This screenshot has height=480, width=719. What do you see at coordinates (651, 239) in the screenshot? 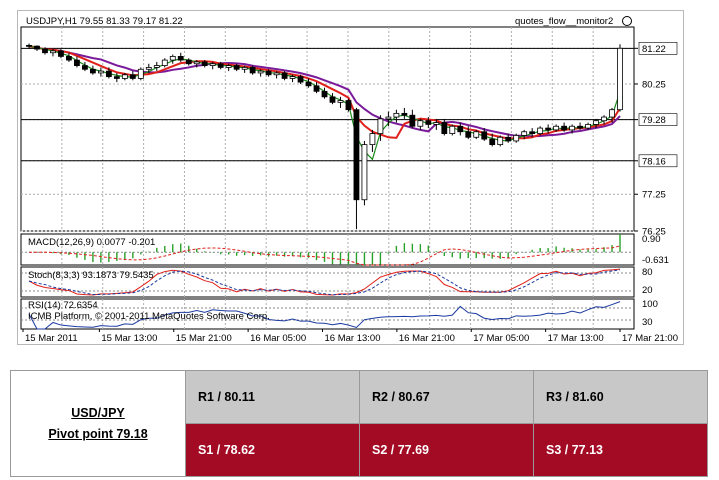
I see `macd-tick-label: 0.90` at bounding box center [651, 239].